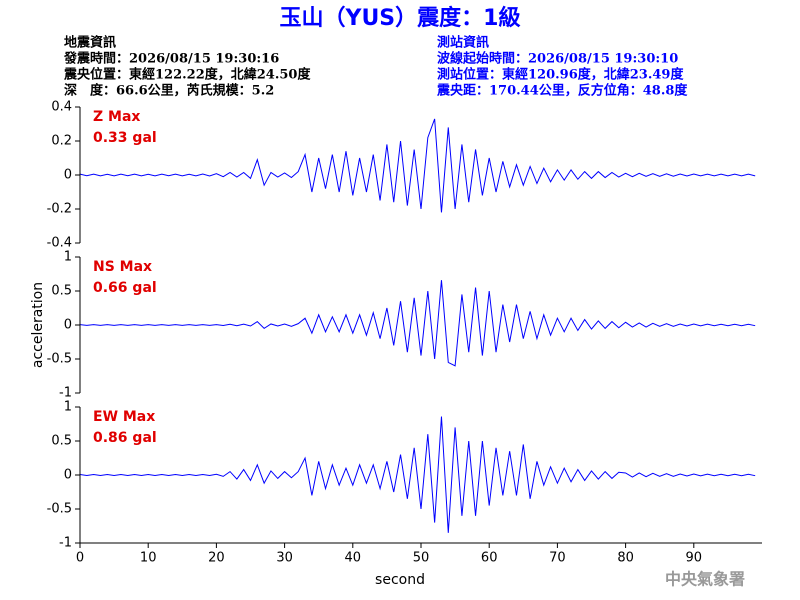  What do you see at coordinates (557, 558) in the screenshot?
I see `x-tick-label: 70` at bounding box center [557, 558].